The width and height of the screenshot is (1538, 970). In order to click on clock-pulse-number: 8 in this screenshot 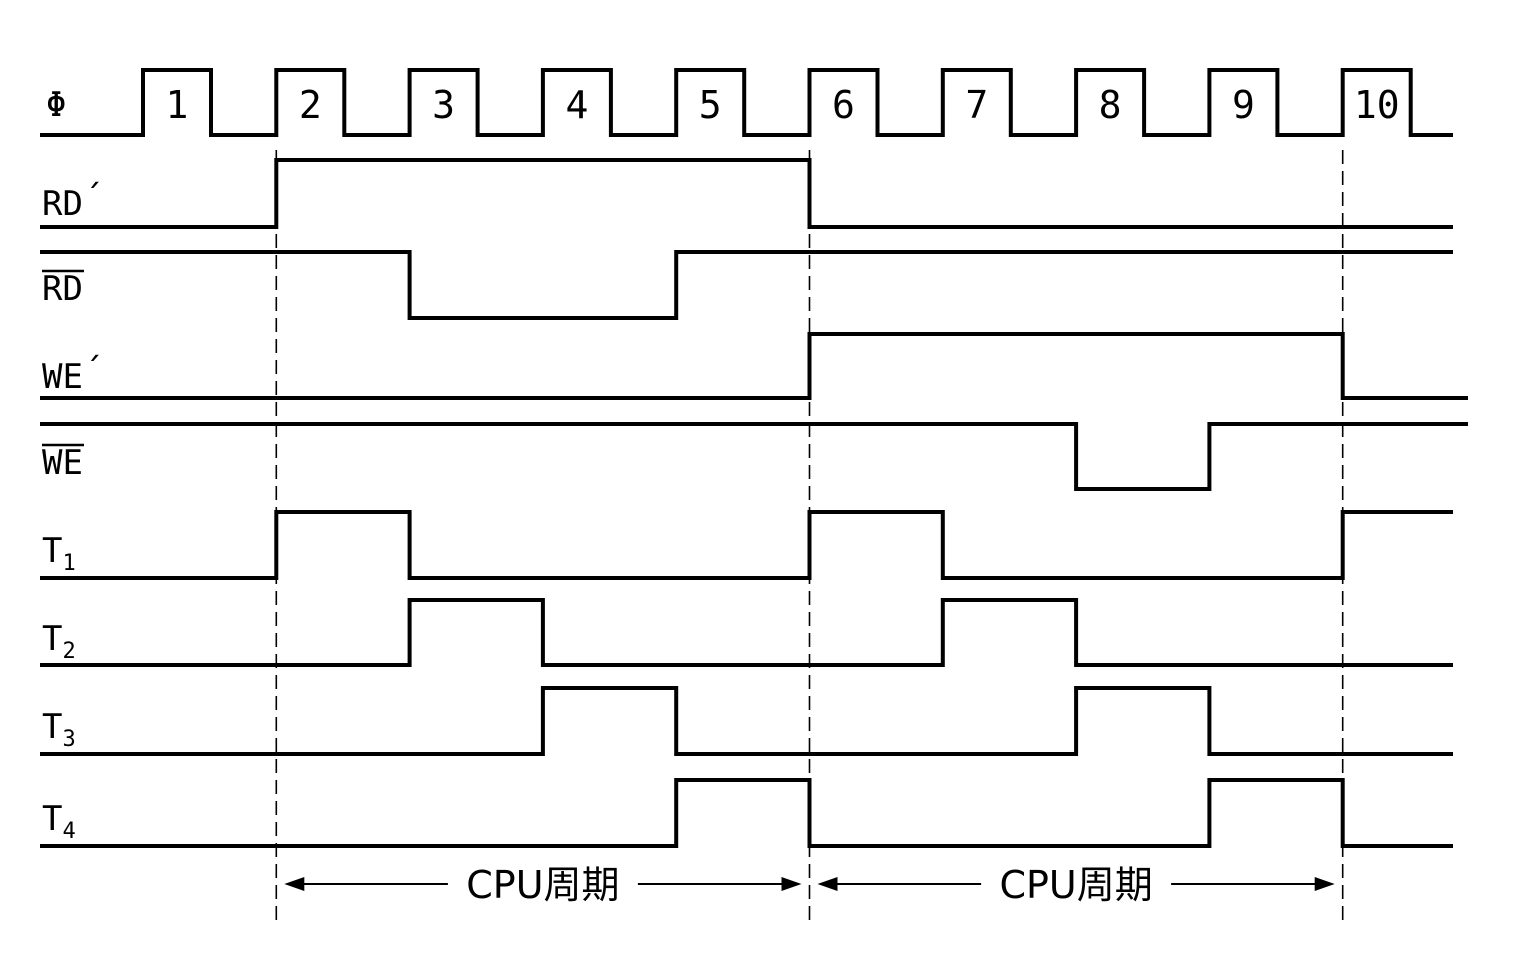, I will do `click(1110, 105)`.